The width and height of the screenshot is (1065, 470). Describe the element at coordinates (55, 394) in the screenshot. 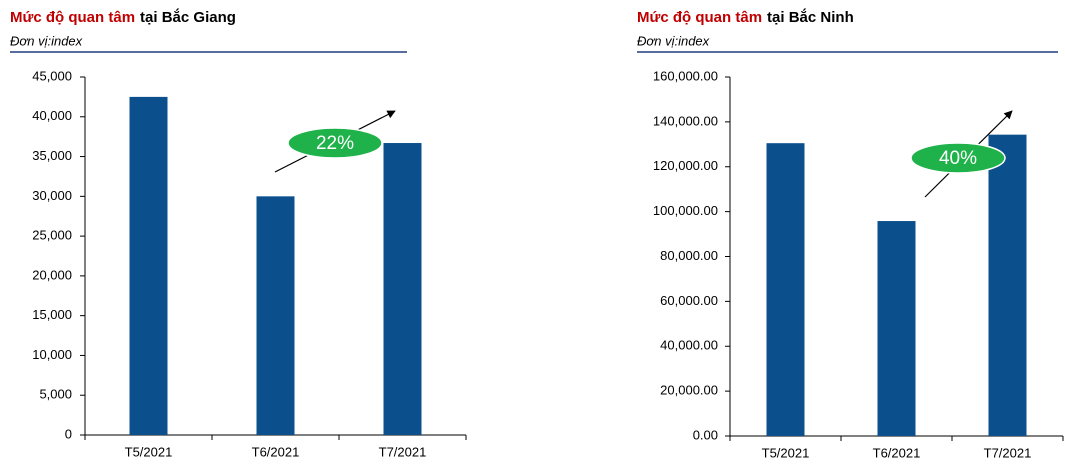

I see `y-tick-label: 5,000` at that location.